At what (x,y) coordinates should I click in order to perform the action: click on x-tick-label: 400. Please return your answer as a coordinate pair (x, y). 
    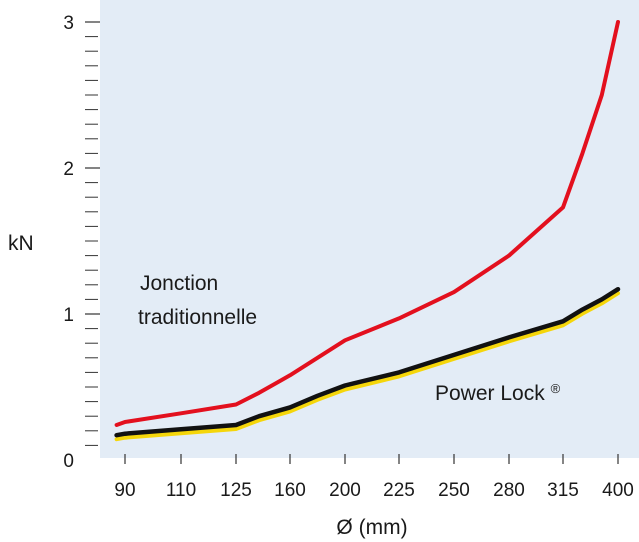
    Looking at the image, I should click on (618, 490).